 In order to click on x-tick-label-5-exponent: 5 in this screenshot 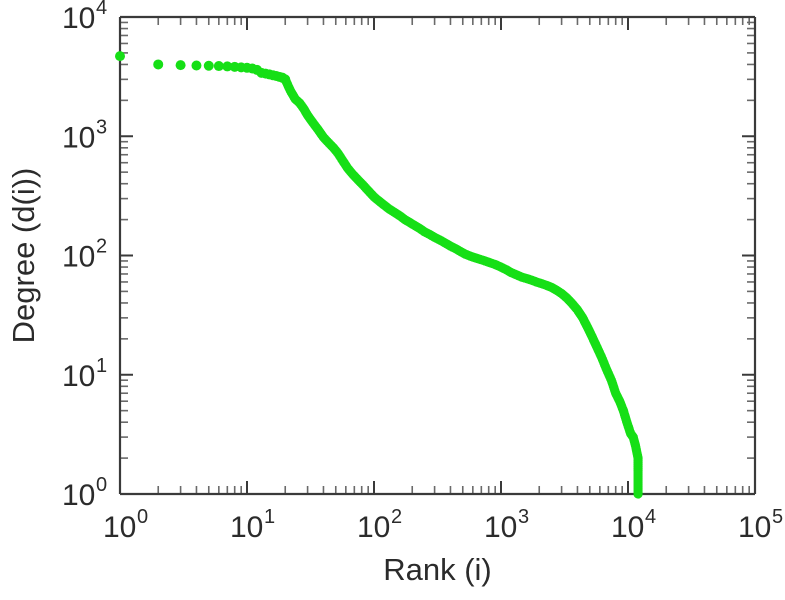, I will do `click(777, 517)`.